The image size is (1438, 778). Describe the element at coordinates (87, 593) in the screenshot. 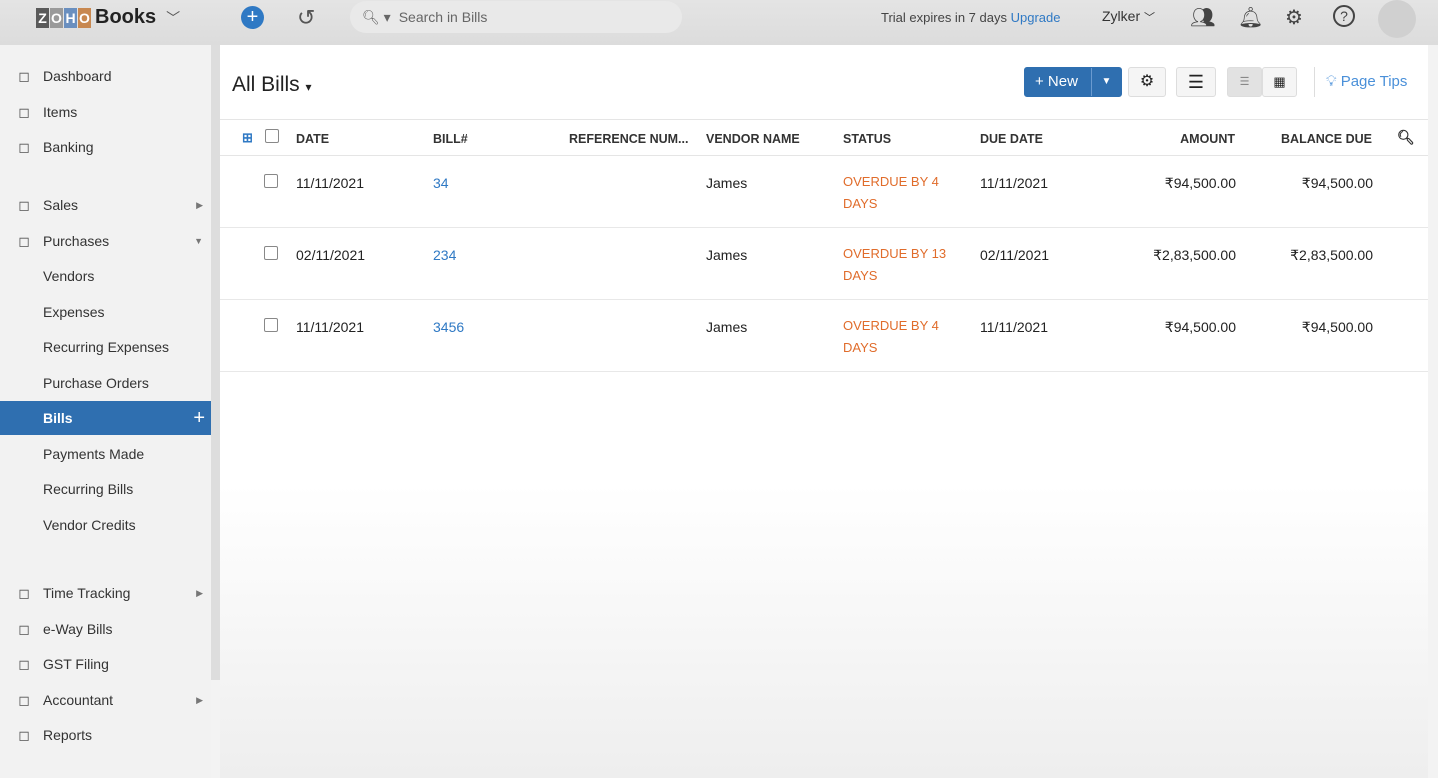

I see `sidebar-item-label: Time Tracking` at that location.